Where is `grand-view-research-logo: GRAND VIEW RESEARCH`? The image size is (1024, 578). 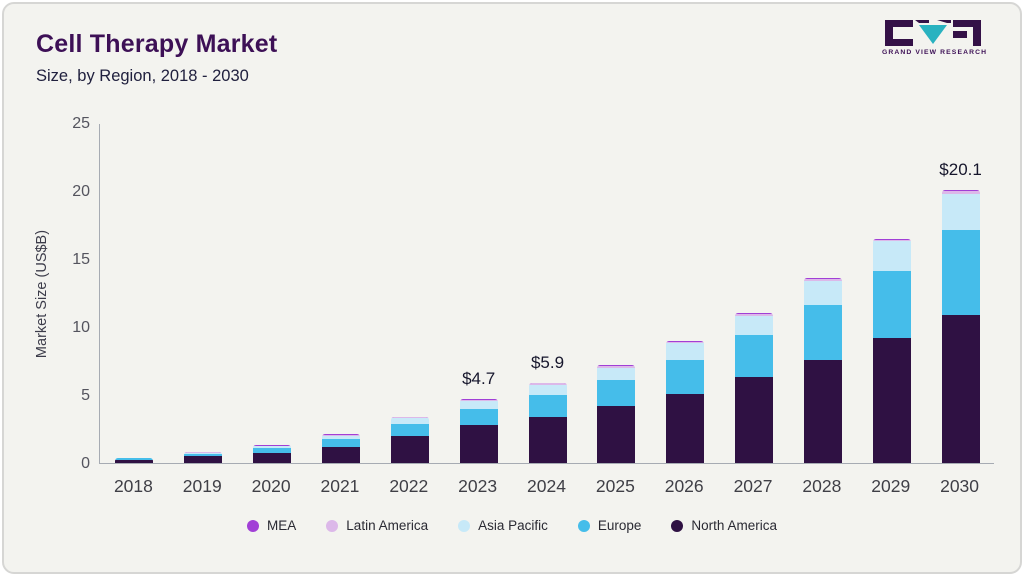
grand-view-research-logo: GRAND VIEW RESEARCH is located at coordinates (933, 38).